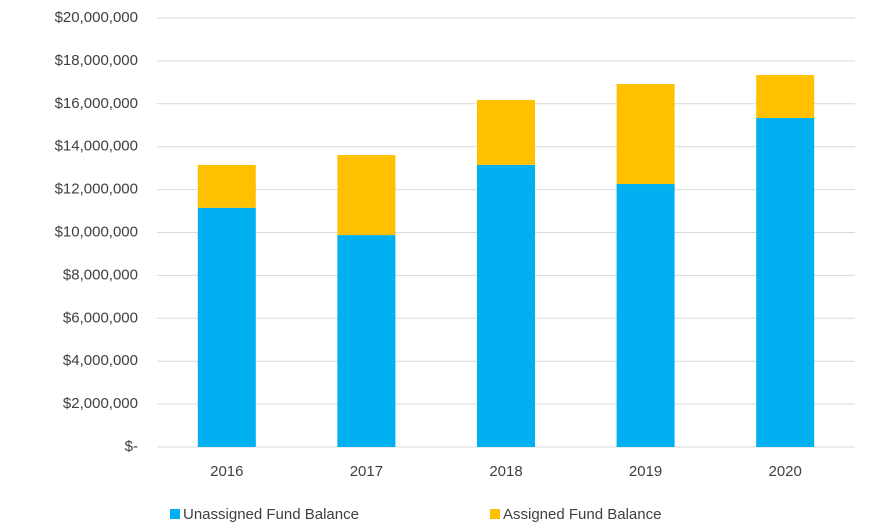  What do you see at coordinates (645, 471) in the screenshot?
I see `x-tick-label: 2019` at bounding box center [645, 471].